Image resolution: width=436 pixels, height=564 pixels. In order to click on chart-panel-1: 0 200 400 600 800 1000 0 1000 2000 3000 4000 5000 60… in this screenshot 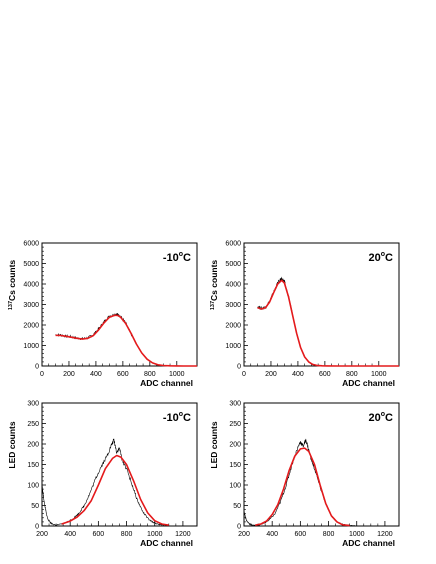, I will do `click(102, 314)`.